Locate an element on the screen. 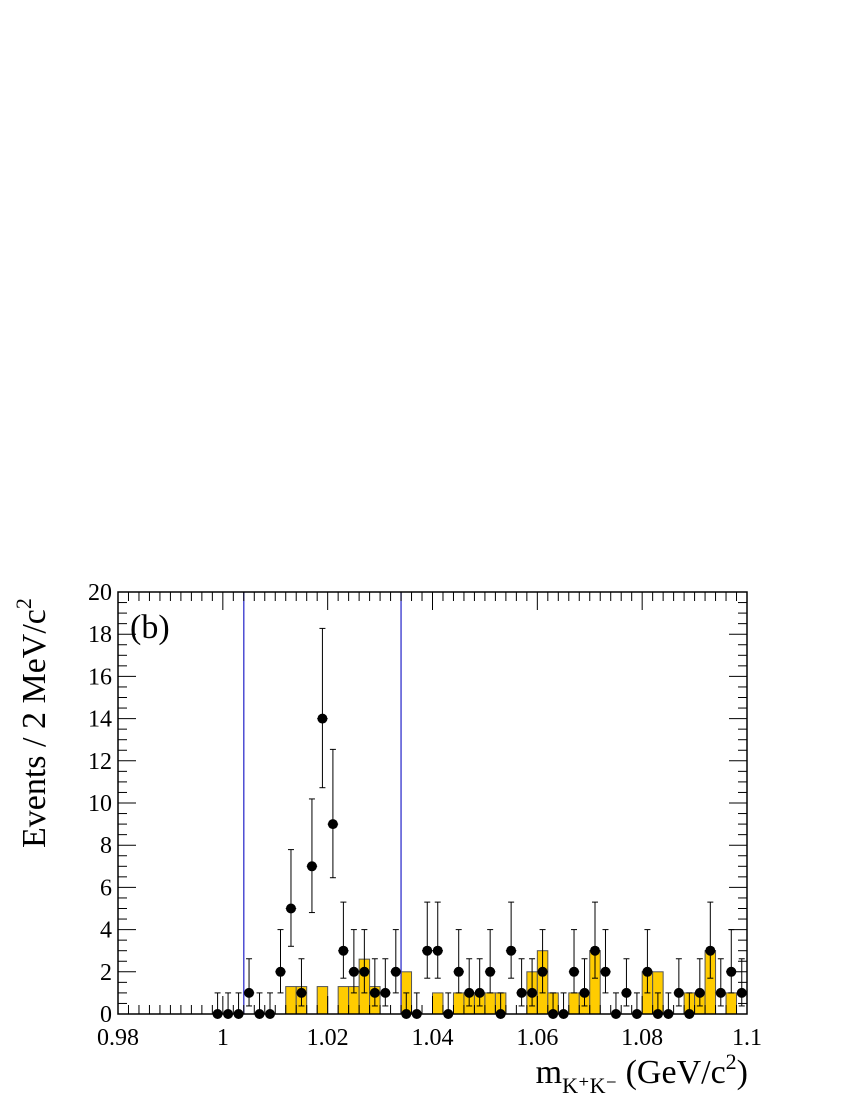  x-tick-label: 1.02 is located at coordinates (328, 1038).